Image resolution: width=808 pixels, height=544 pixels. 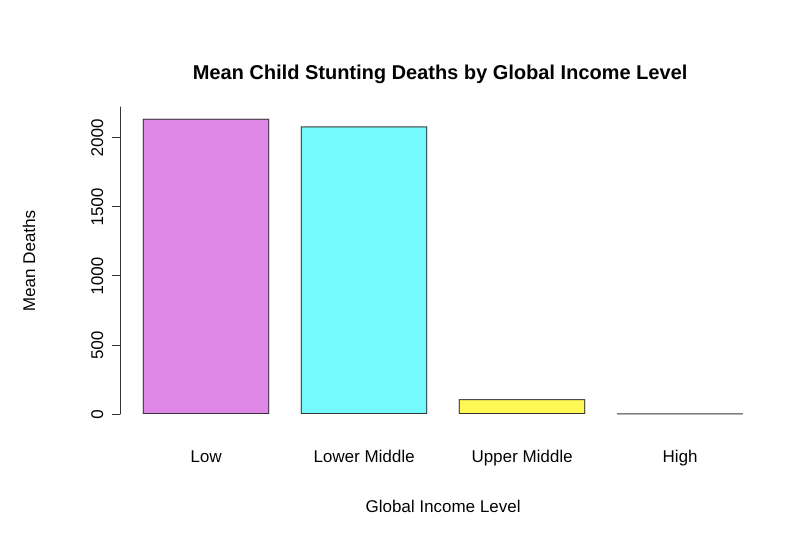 What do you see at coordinates (680, 456) in the screenshot?
I see `x-tick-label: High` at bounding box center [680, 456].